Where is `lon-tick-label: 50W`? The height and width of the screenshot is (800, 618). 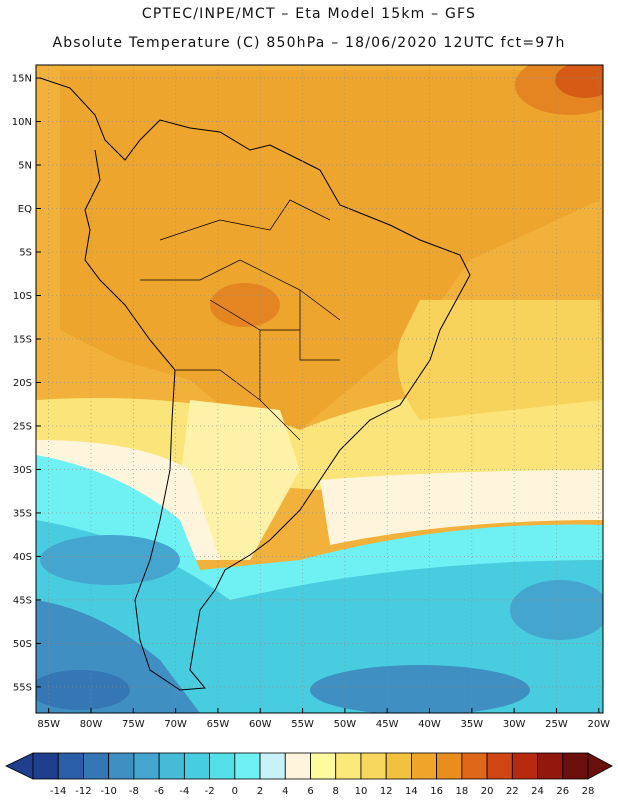 lon-tick-label: 50W is located at coordinates (345, 724).